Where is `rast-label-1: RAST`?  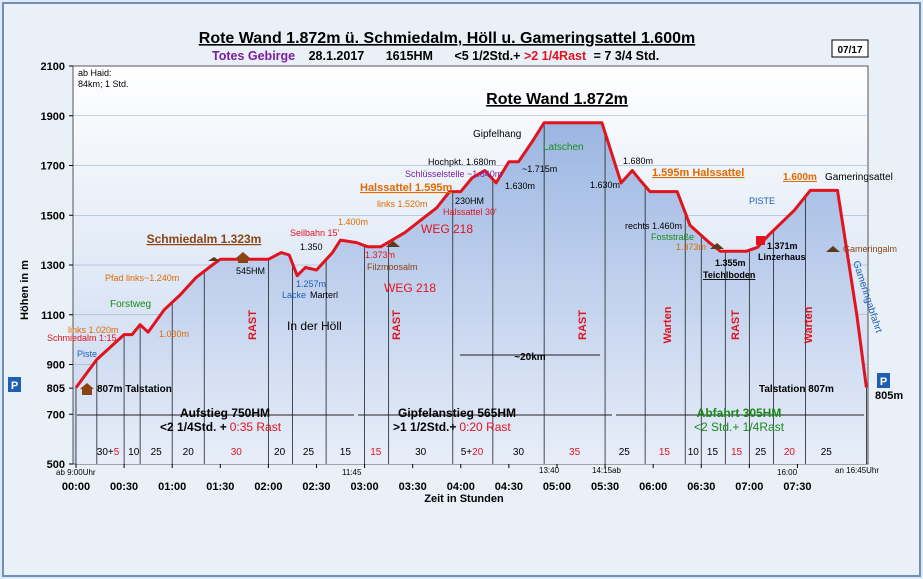
rast-label-1: RAST is located at coordinates (253, 325).